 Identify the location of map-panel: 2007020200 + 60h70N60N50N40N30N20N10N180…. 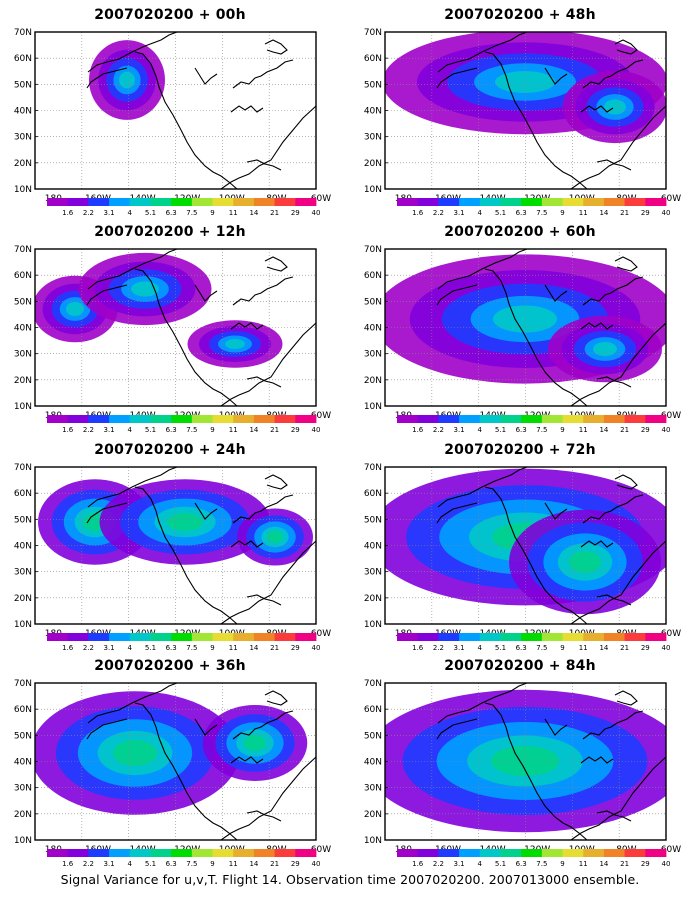
(520, 329).